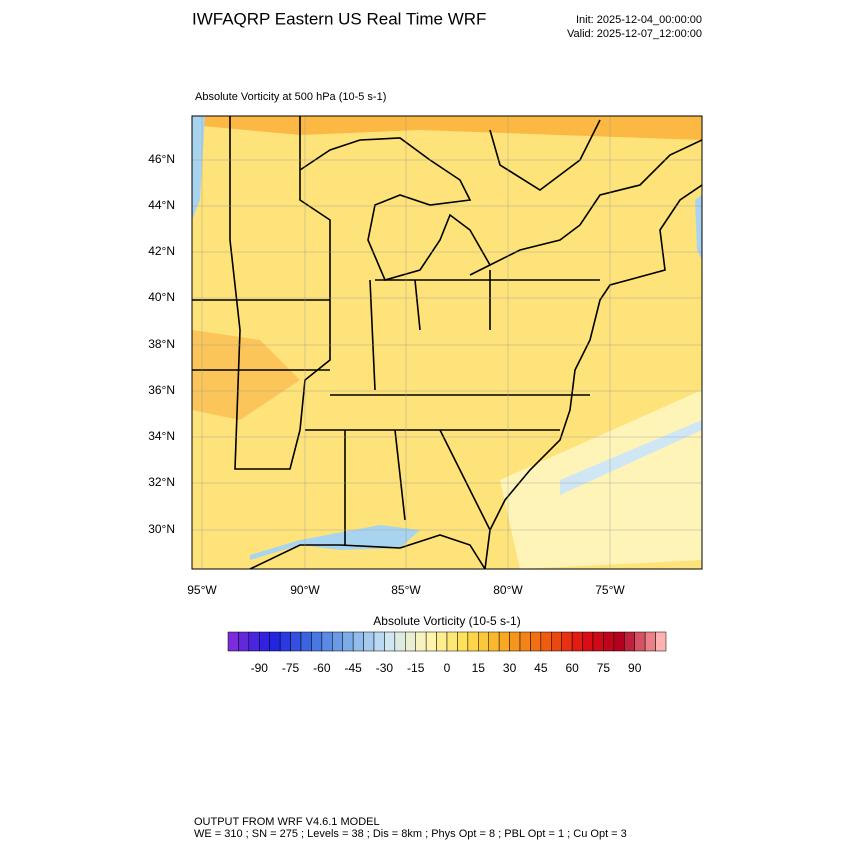 The image size is (850, 855). Describe the element at coordinates (202, 590) in the screenshot. I see `lon-label: 95°W` at that location.